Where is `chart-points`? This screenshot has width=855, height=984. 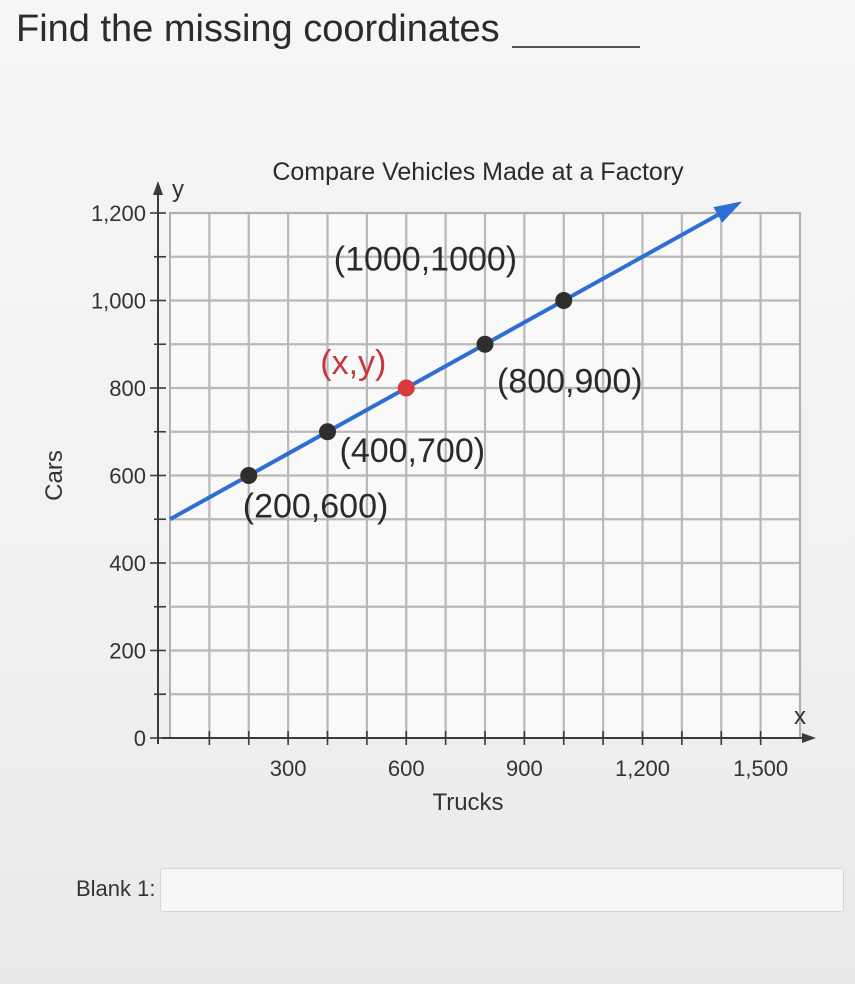 chart-points is located at coordinates (406, 388).